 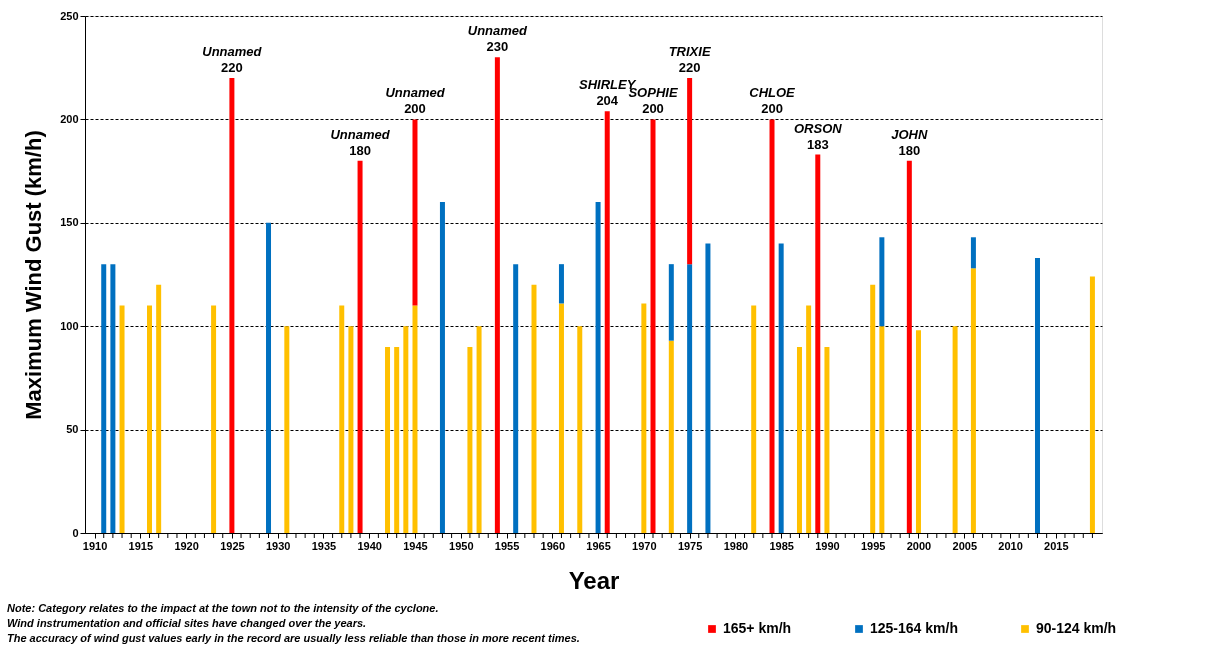 I want to click on x-tick-label: 1940, so click(x=369, y=545).